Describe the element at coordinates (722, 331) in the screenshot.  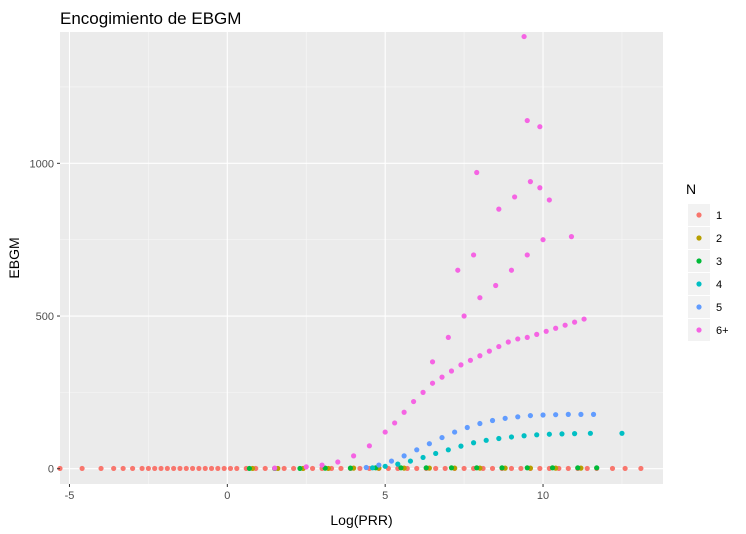
I see `legend-label: 6+` at that location.